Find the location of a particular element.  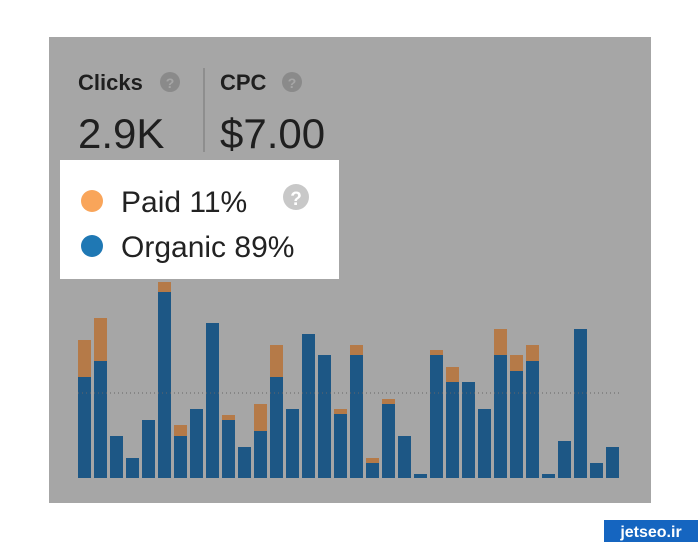

watermark: jetseo.ir is located at coordinates (650, 532).